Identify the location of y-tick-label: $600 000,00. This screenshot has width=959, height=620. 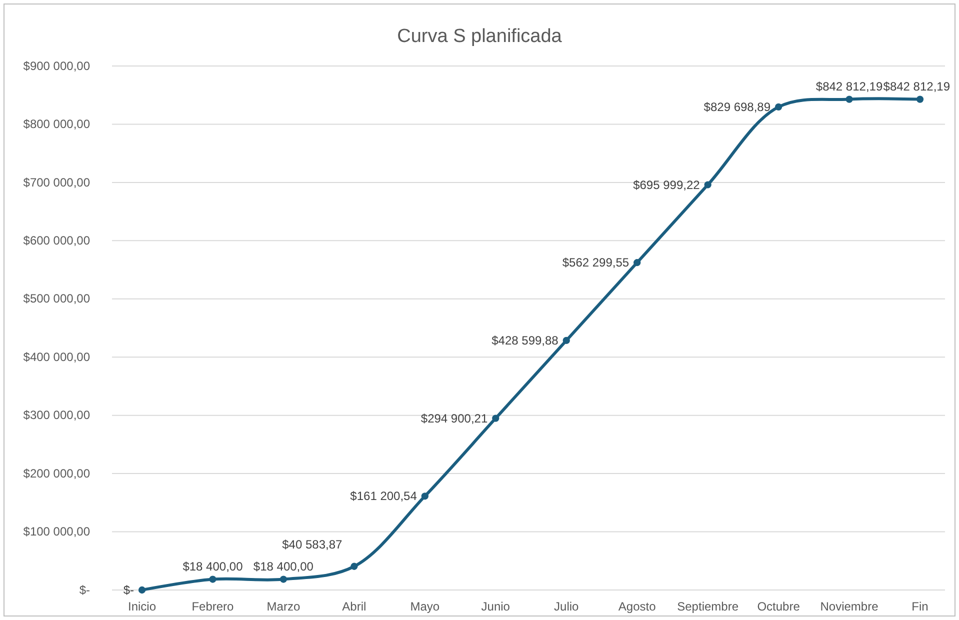
(56, 241).